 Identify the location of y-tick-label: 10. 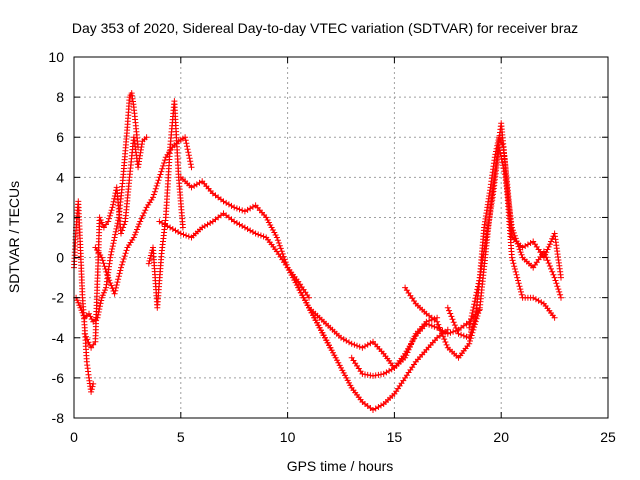
(56, 57).